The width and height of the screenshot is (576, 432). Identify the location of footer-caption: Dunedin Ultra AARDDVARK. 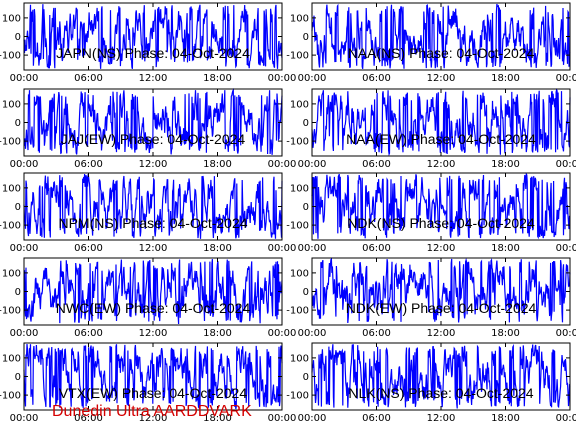
(152, 411).